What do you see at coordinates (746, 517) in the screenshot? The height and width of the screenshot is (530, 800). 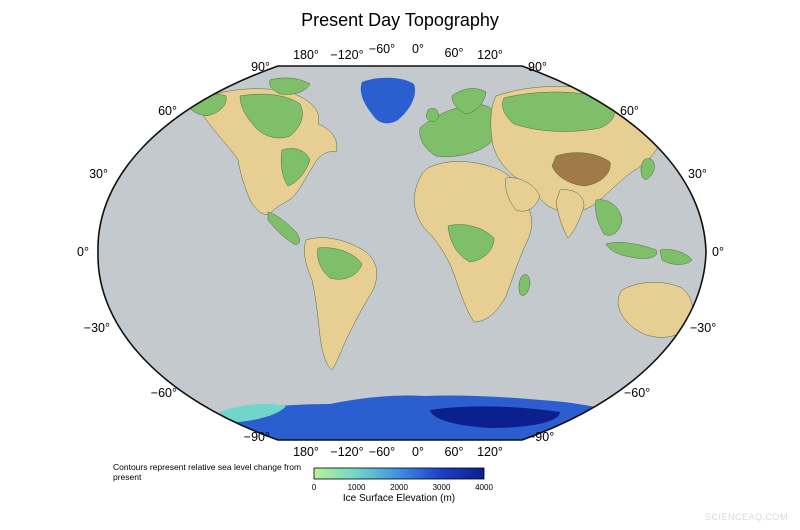 I see `watermark: SCIENCEAQ.COM` at bounding box center [746, 517].